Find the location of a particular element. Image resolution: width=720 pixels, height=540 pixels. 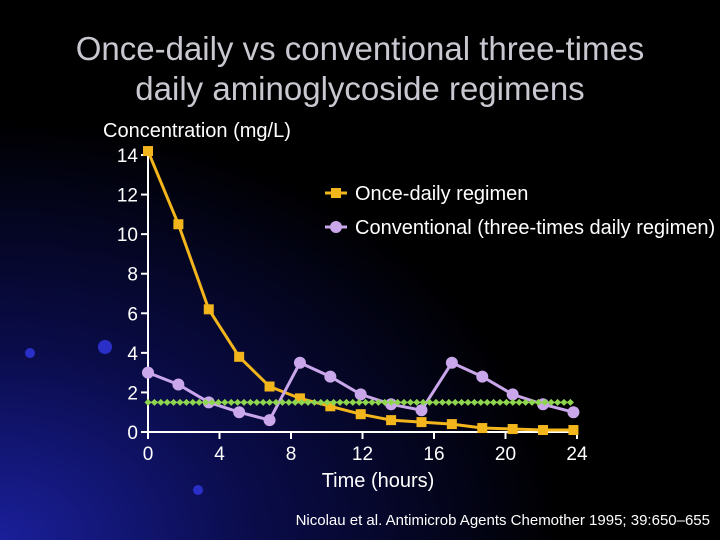

y-tick-label: 4 is located at coordinates (132, 354).